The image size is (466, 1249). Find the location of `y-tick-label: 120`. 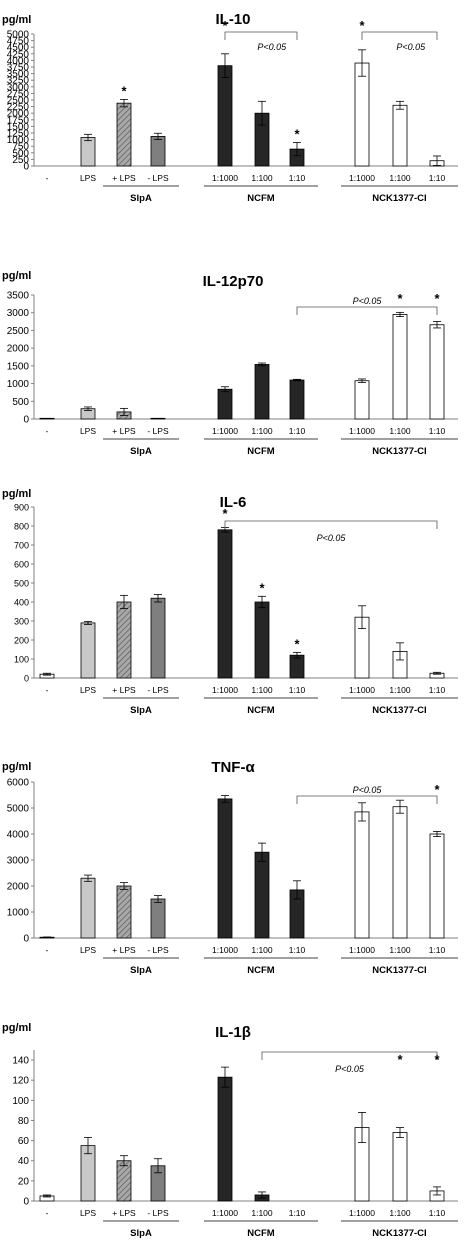

y-tick-label: 120 is located at coordinates (20, 1081).